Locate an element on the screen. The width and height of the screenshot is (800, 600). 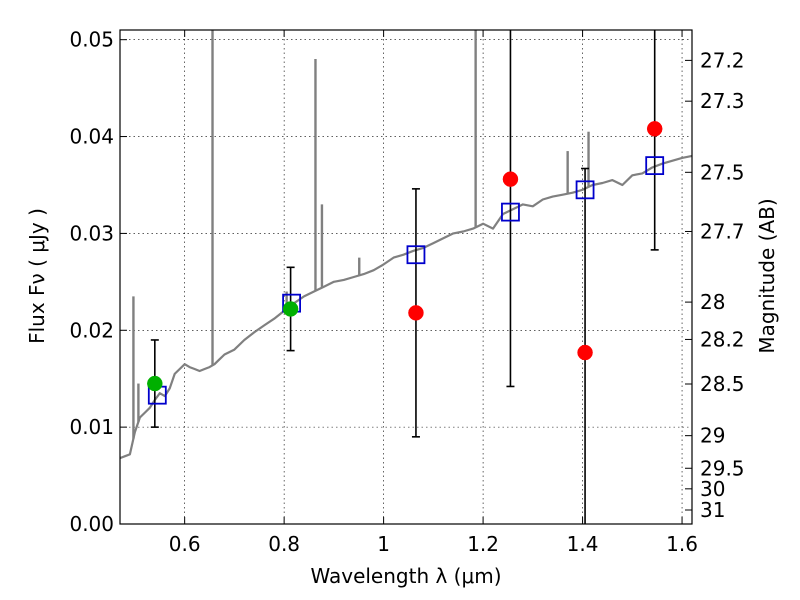
y-tick-label: 0.01 is located at coordinates (91, 427).